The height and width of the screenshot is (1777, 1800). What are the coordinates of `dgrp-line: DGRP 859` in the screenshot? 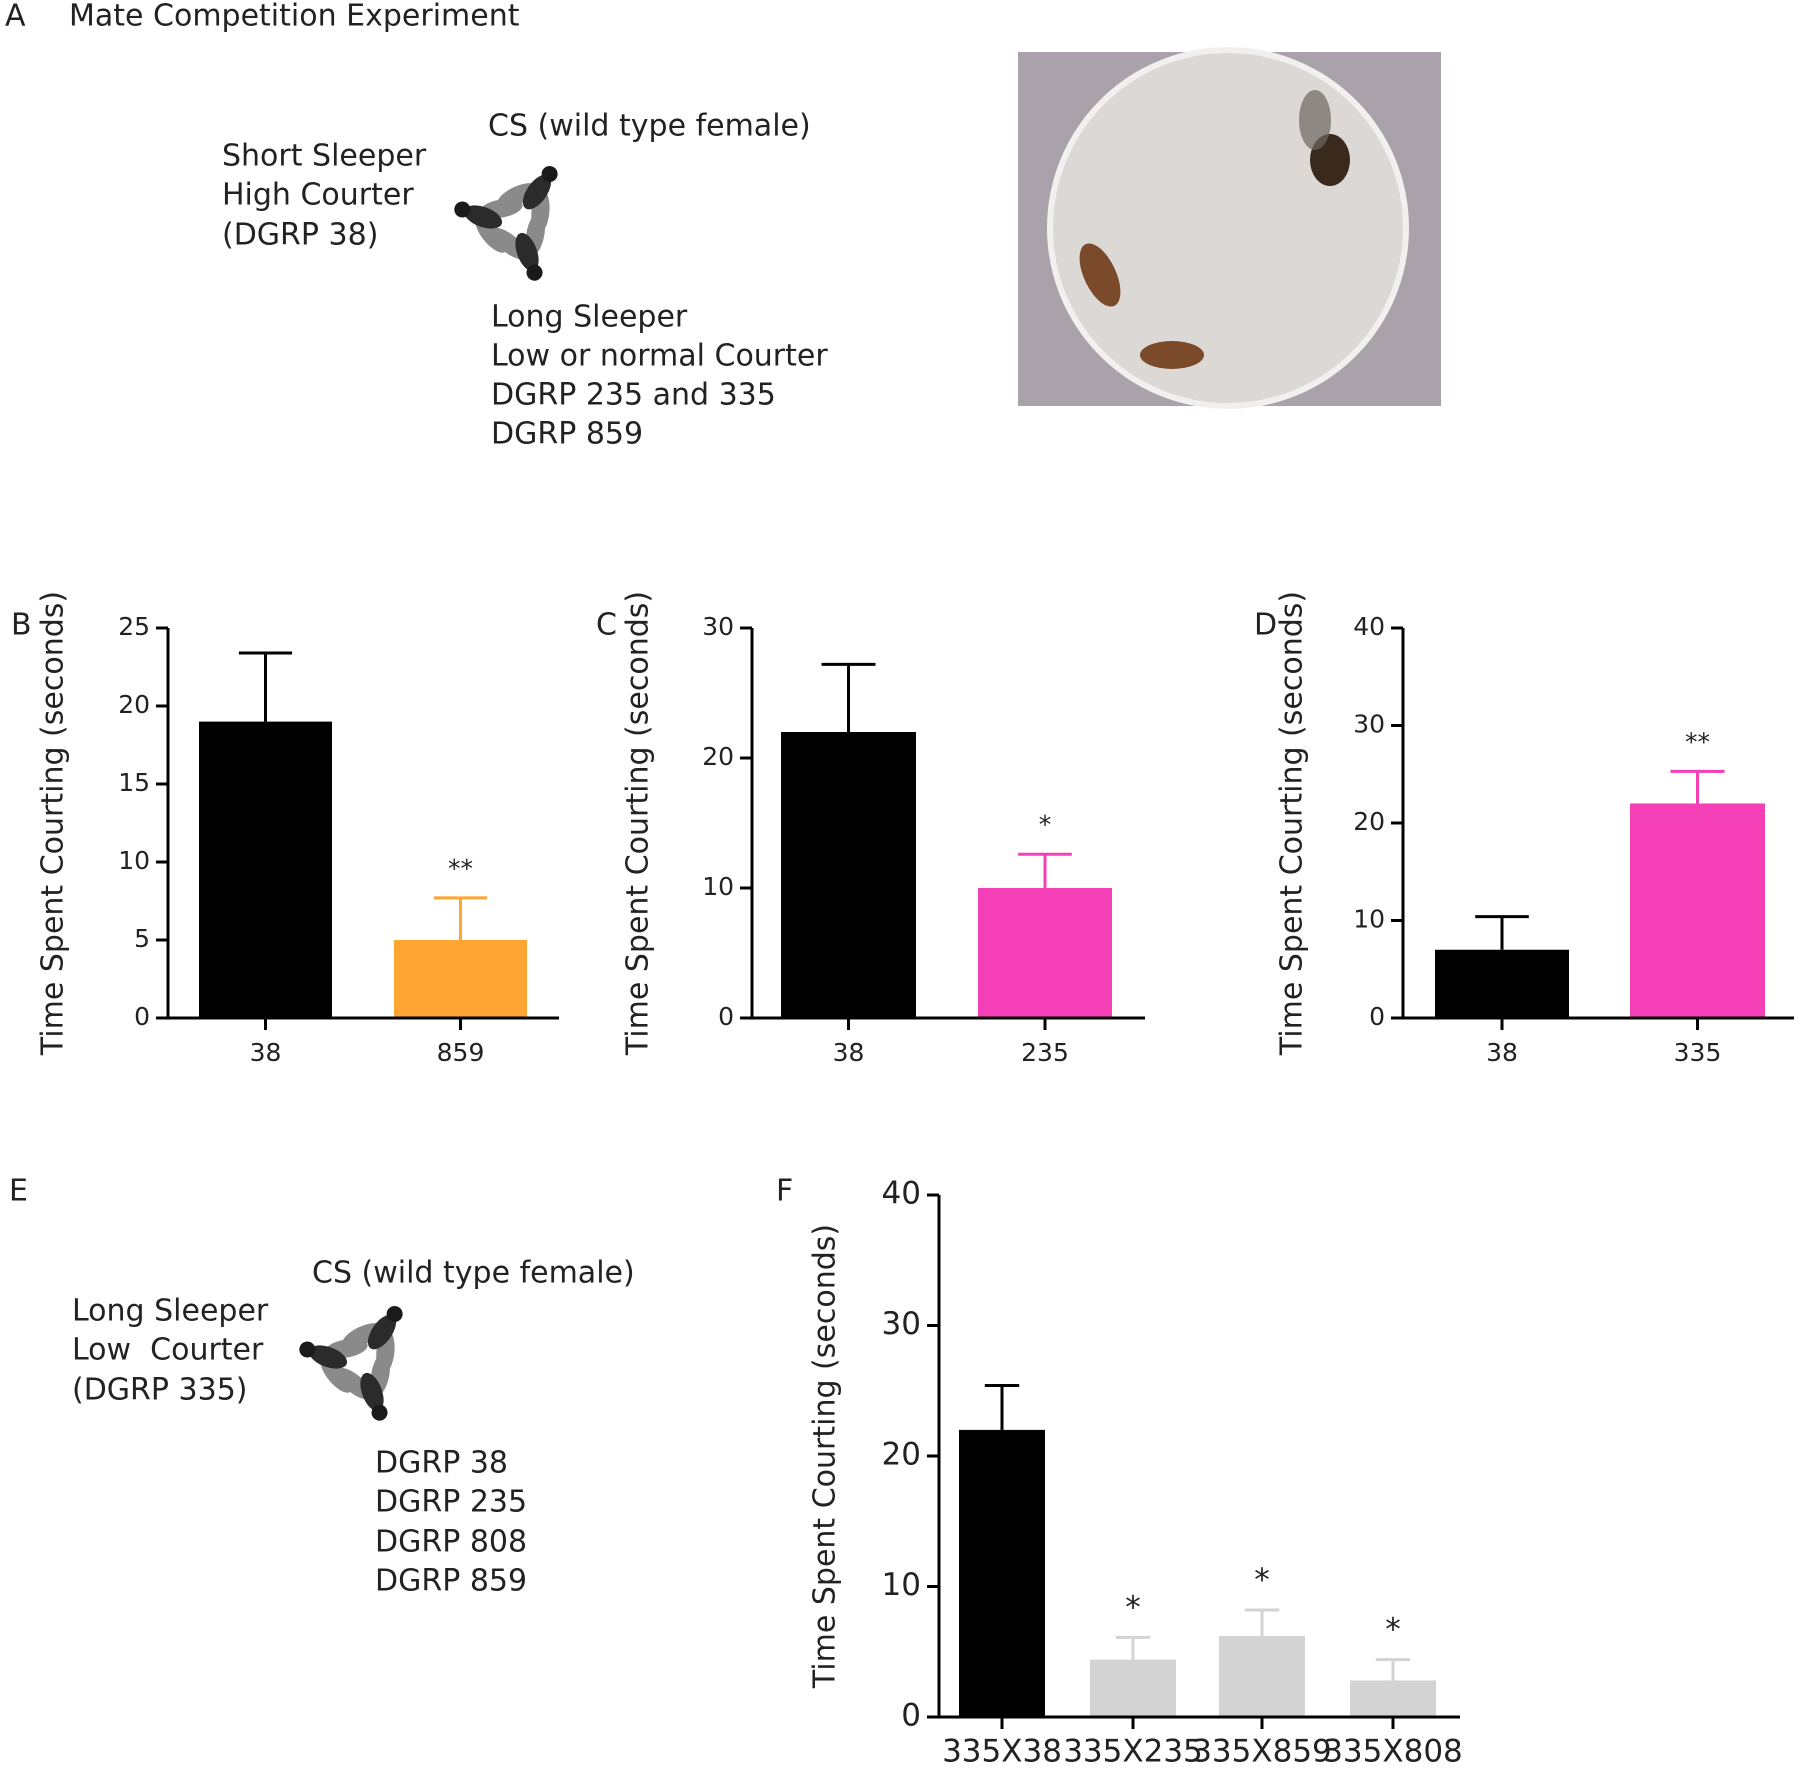 It's located at (451, 1581).